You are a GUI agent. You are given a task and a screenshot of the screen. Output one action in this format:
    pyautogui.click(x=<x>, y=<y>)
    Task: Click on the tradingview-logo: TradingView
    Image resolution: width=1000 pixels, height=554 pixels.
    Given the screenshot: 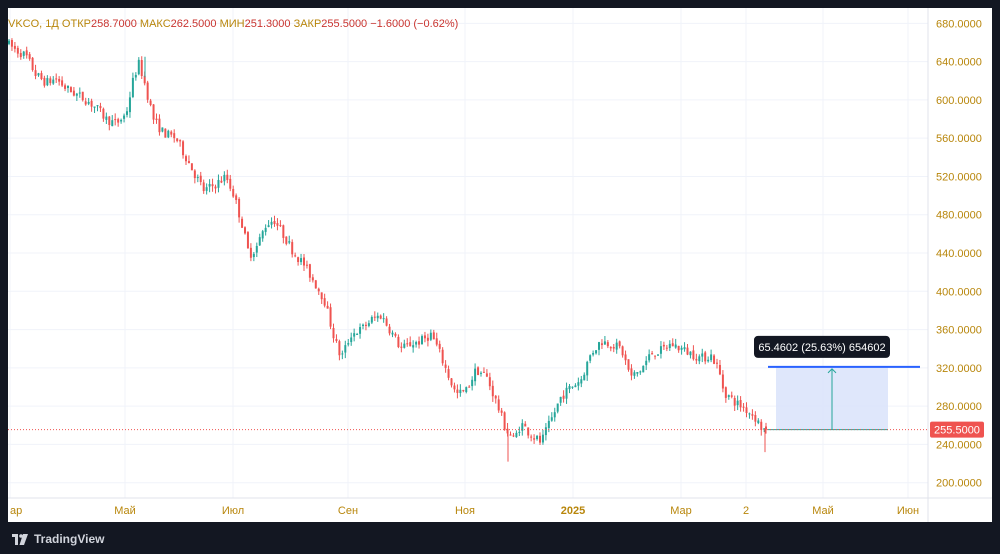 What is the action you would take?
    pyautogui.click(x=58, y=539)
    